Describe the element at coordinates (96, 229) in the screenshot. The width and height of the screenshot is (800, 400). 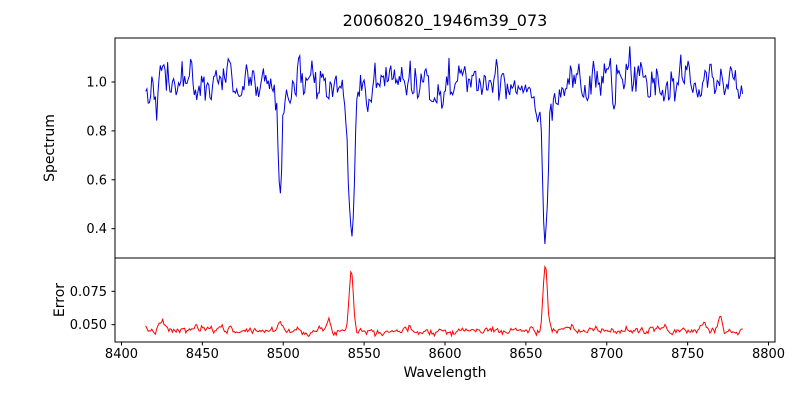
I see `y-tick-label: 0.4` at that location.